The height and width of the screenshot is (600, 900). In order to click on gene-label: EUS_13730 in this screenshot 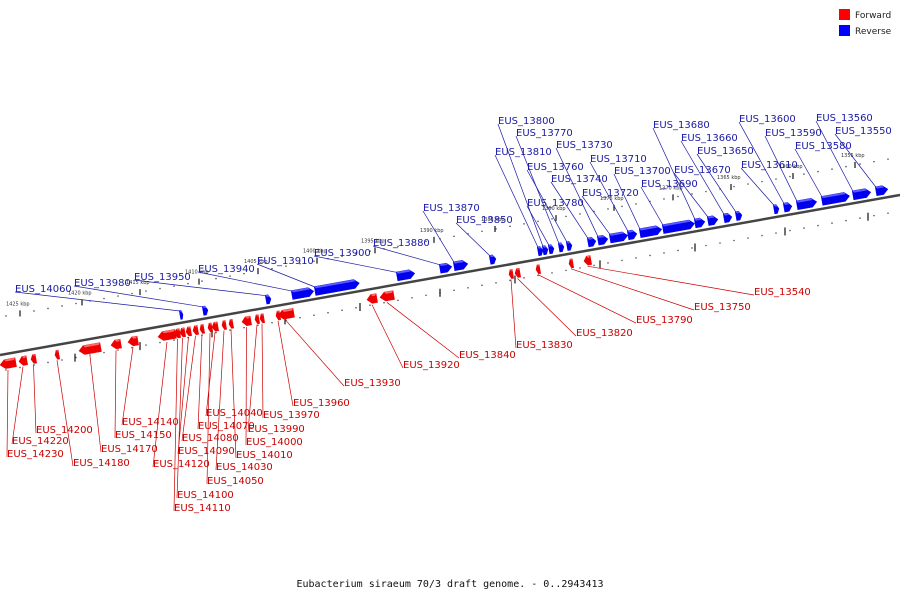, I will do `click(584, 145)`.